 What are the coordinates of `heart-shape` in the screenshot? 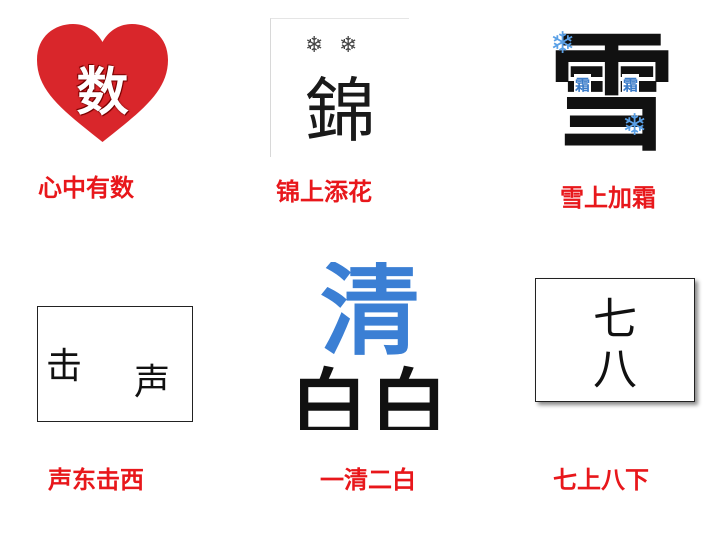 It's located at (102, 83).